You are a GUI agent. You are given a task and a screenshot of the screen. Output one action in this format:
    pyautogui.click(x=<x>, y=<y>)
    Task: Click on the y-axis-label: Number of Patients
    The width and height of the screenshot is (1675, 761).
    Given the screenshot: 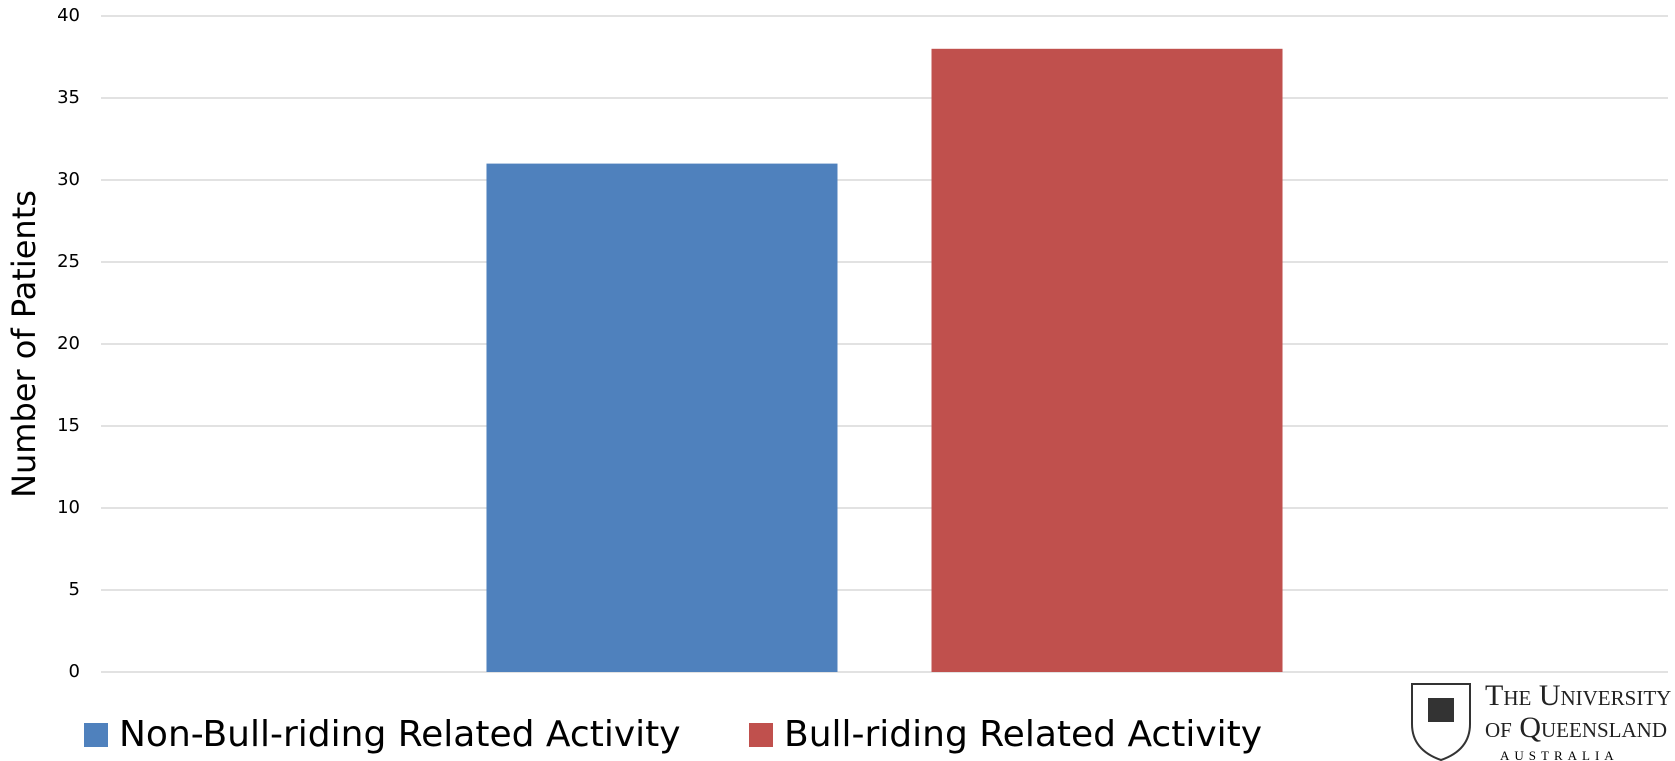 What is the action you would take?
    pyautogui.click(x=24, y=344)
    